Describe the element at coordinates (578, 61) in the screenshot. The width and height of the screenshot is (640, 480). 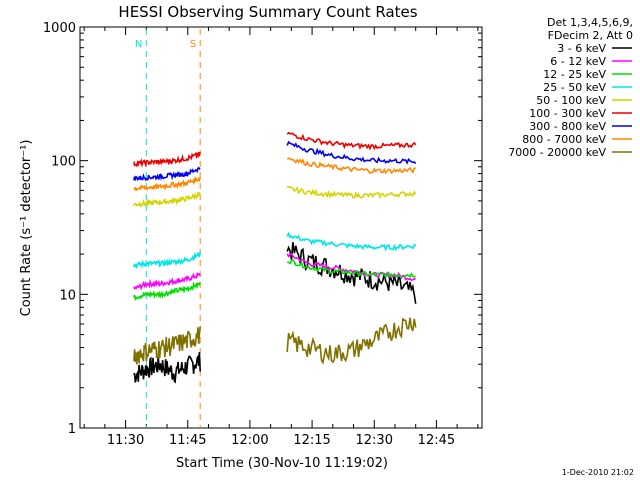
I see `legend-label: 6 - 12 keV` at that location.